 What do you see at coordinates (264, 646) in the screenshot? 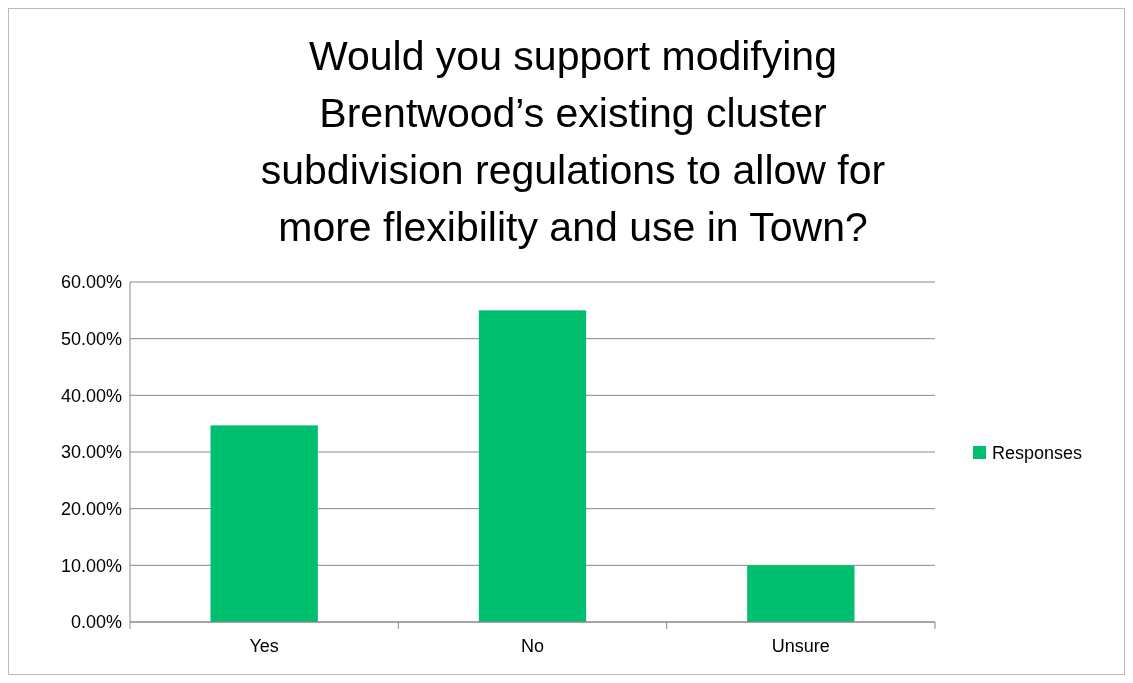
I see `x-tick-label: Yes` at bounding box center [264, 646].